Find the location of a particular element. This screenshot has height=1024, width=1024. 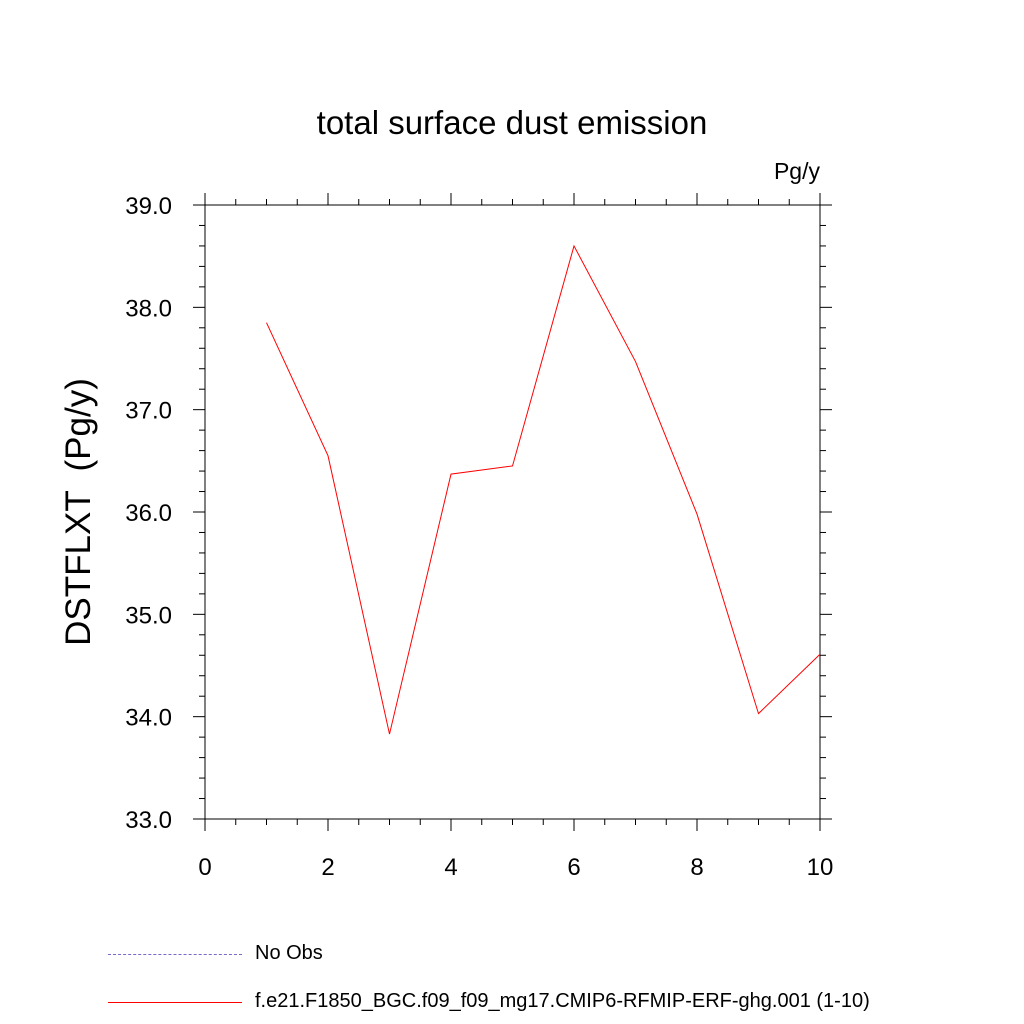

chart-title: total surface dust emission is located at coordinates (512, 122).